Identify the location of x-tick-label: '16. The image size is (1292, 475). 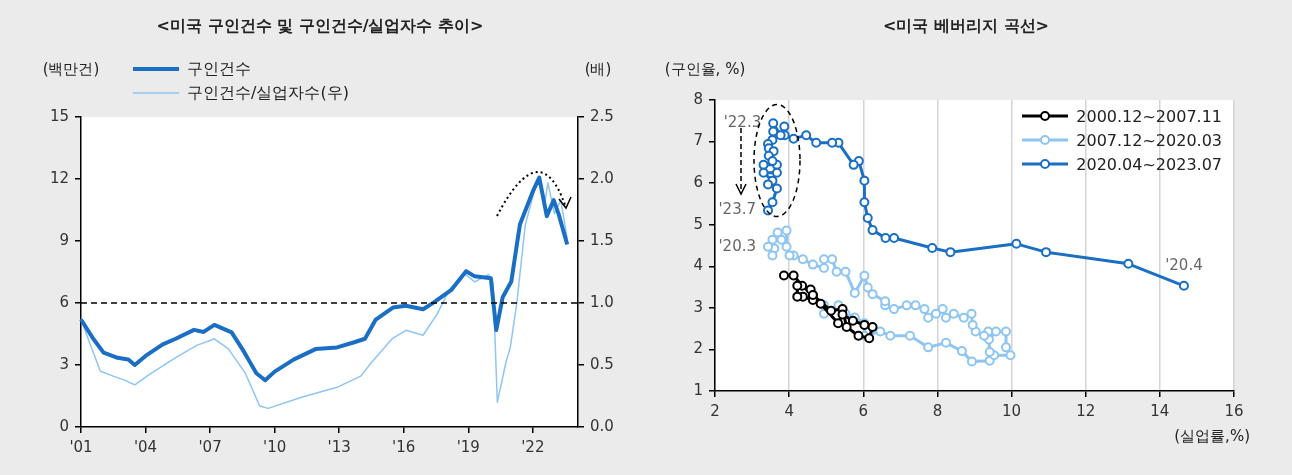
(404, 446).